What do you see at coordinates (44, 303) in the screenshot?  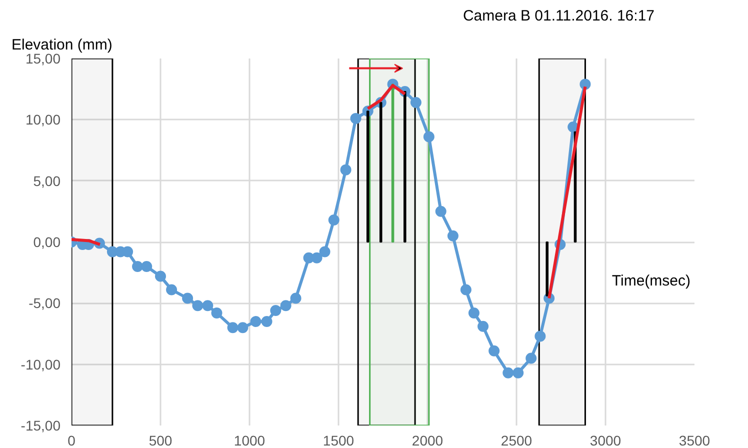 I see `y-tick-label: -5,00` at bounding box center [44, 303].